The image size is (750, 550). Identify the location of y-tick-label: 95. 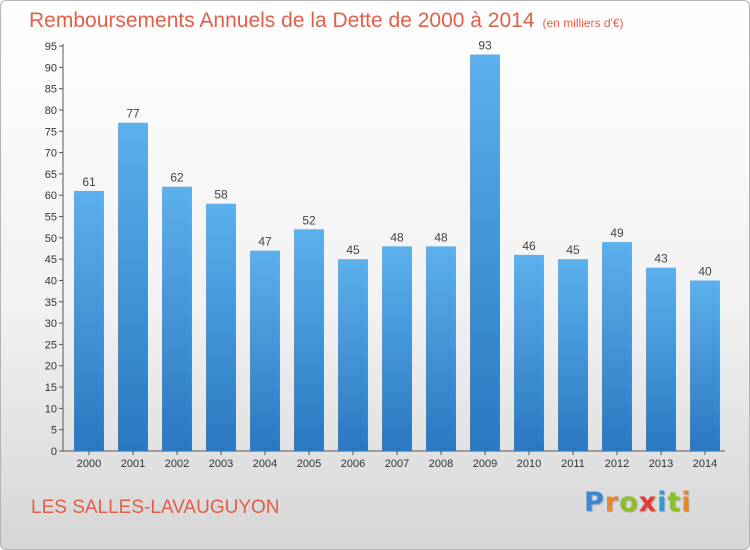
(51, 47).